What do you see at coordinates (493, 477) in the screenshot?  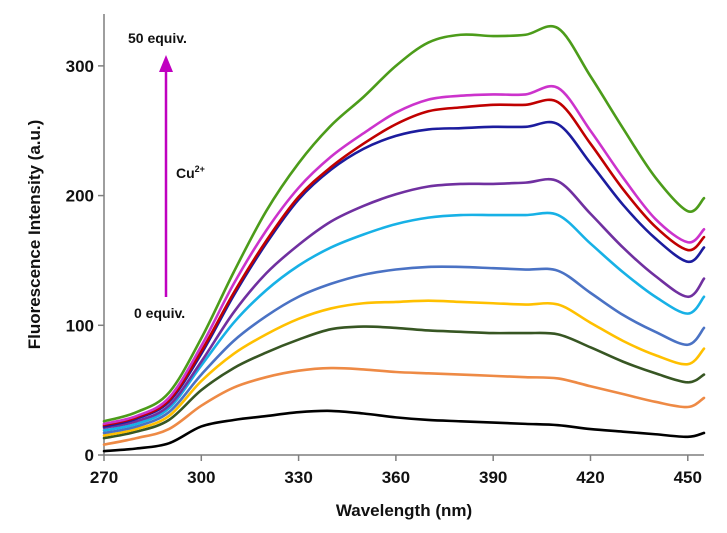 I see `x-tick-label: 390` at bounding box center [493, 477].